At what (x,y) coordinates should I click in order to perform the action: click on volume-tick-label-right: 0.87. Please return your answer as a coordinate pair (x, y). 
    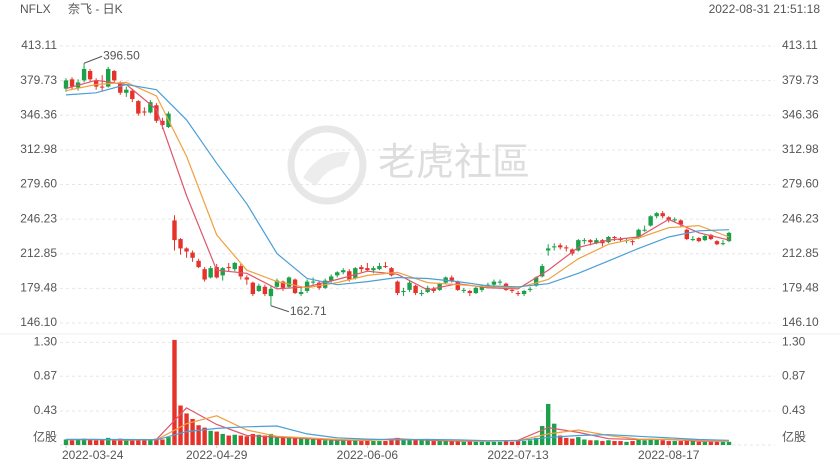
    Looking at the image, I should click on (794, 375).